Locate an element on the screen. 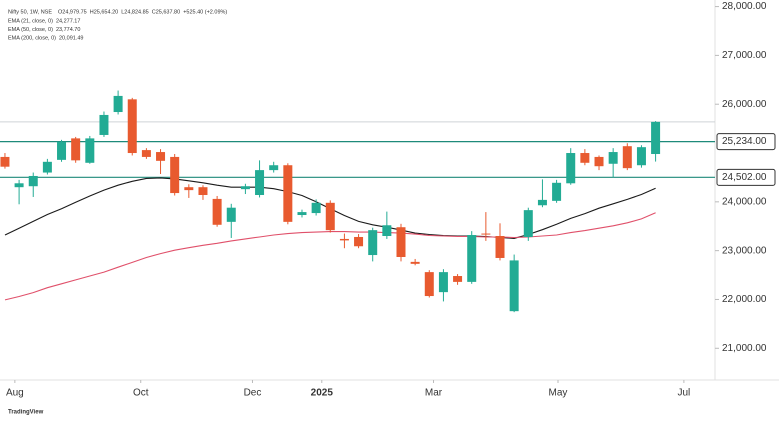 The height and width of the screenshot is (422, 779). x-tick-label: Jul is located at coordinates (683, 393).